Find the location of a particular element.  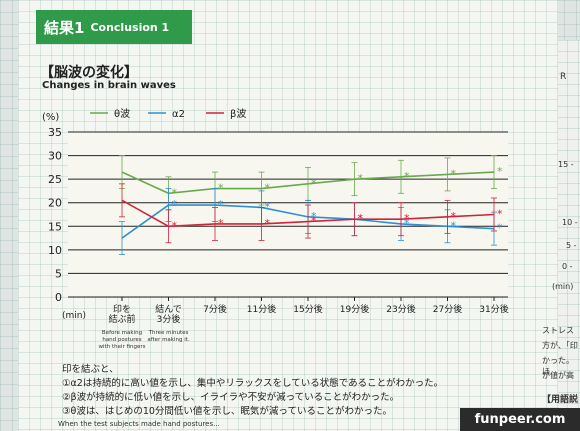

banner-jp: 結果1 is located at coordinates (64, 27).